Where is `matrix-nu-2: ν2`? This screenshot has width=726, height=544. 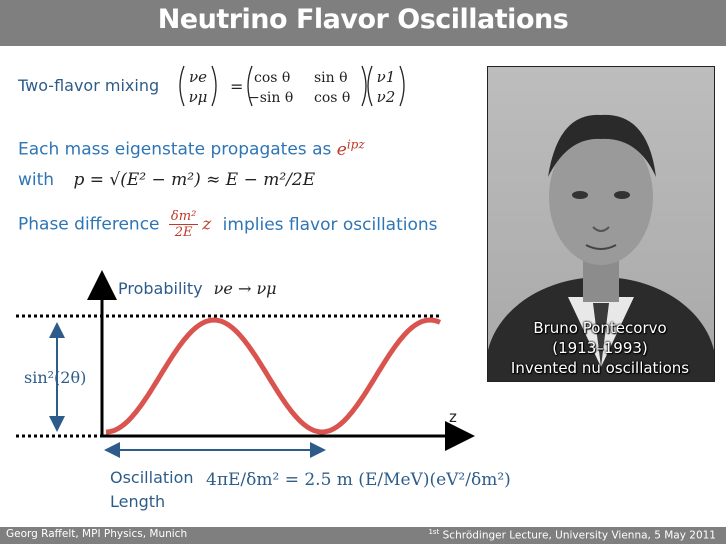 matrix-nu-2: ν2 is located at coordinates (386, 97).